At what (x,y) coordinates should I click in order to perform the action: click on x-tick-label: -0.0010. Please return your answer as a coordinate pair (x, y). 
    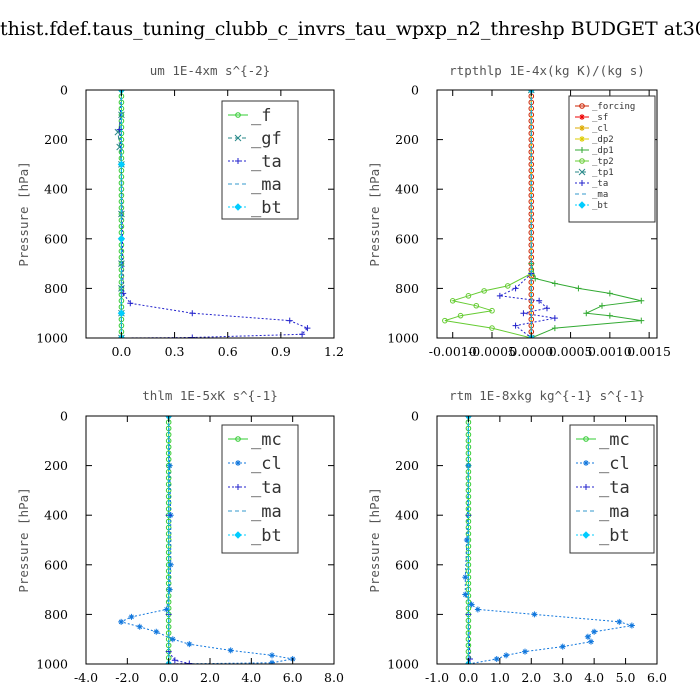
    Looking at the image, I should click on (453, 351).